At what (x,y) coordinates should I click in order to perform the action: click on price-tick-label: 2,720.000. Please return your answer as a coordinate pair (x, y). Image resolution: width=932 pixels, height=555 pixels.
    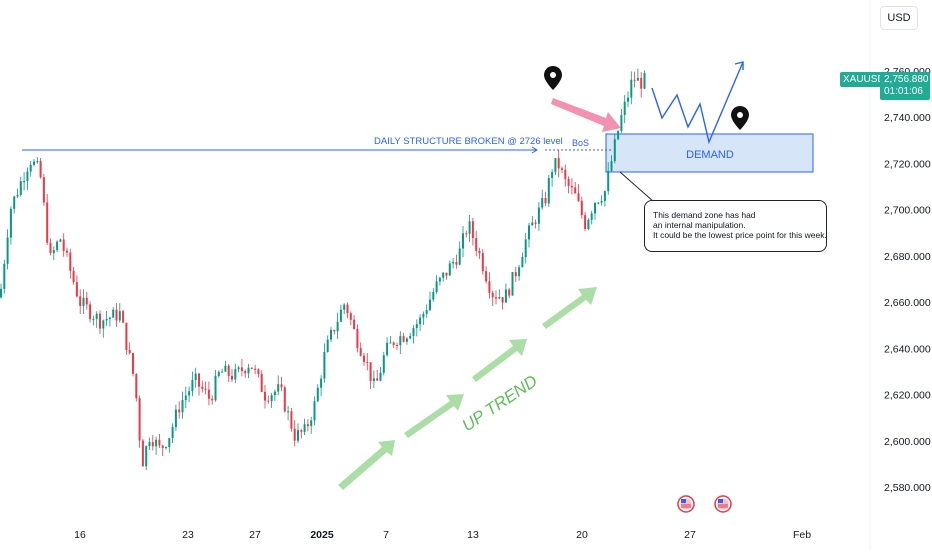
    Looking at the image, I should click on (907, 164).